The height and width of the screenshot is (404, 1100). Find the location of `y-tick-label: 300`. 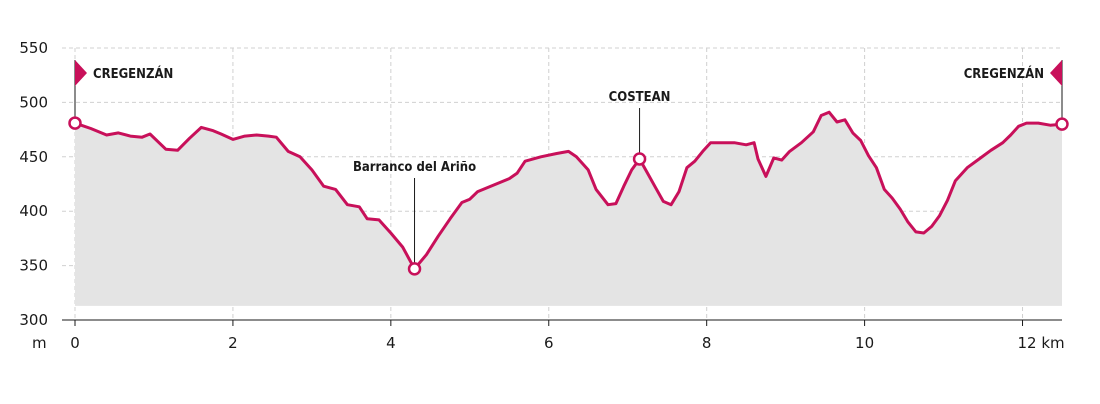

y-tick-label: 300 is located at coordinates (33, 320).